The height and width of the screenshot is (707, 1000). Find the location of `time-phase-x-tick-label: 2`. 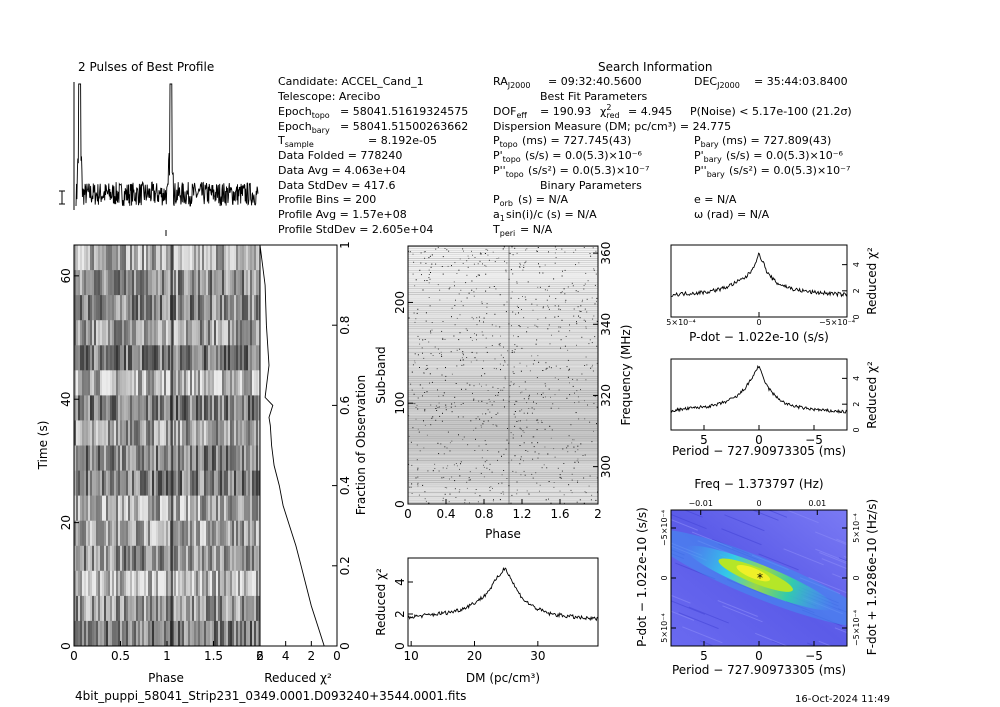

time-phase-x-tick-label: 2 is located at coordinates (260, 656).